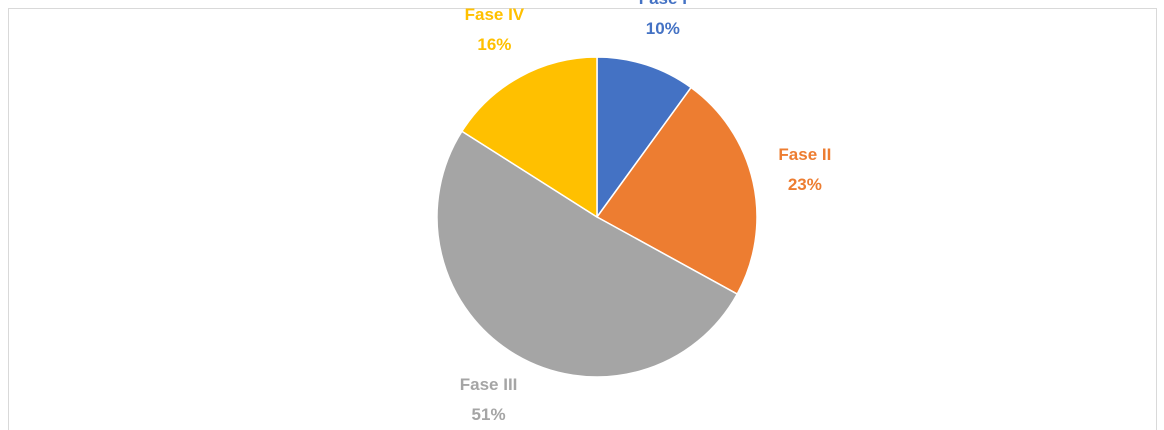 This screenshot has height=430, width=1164. What do you see at coordinates (494, 44) in the screenshot?
I see `slice-value-label: 16%` at bounding box center [494, 44].